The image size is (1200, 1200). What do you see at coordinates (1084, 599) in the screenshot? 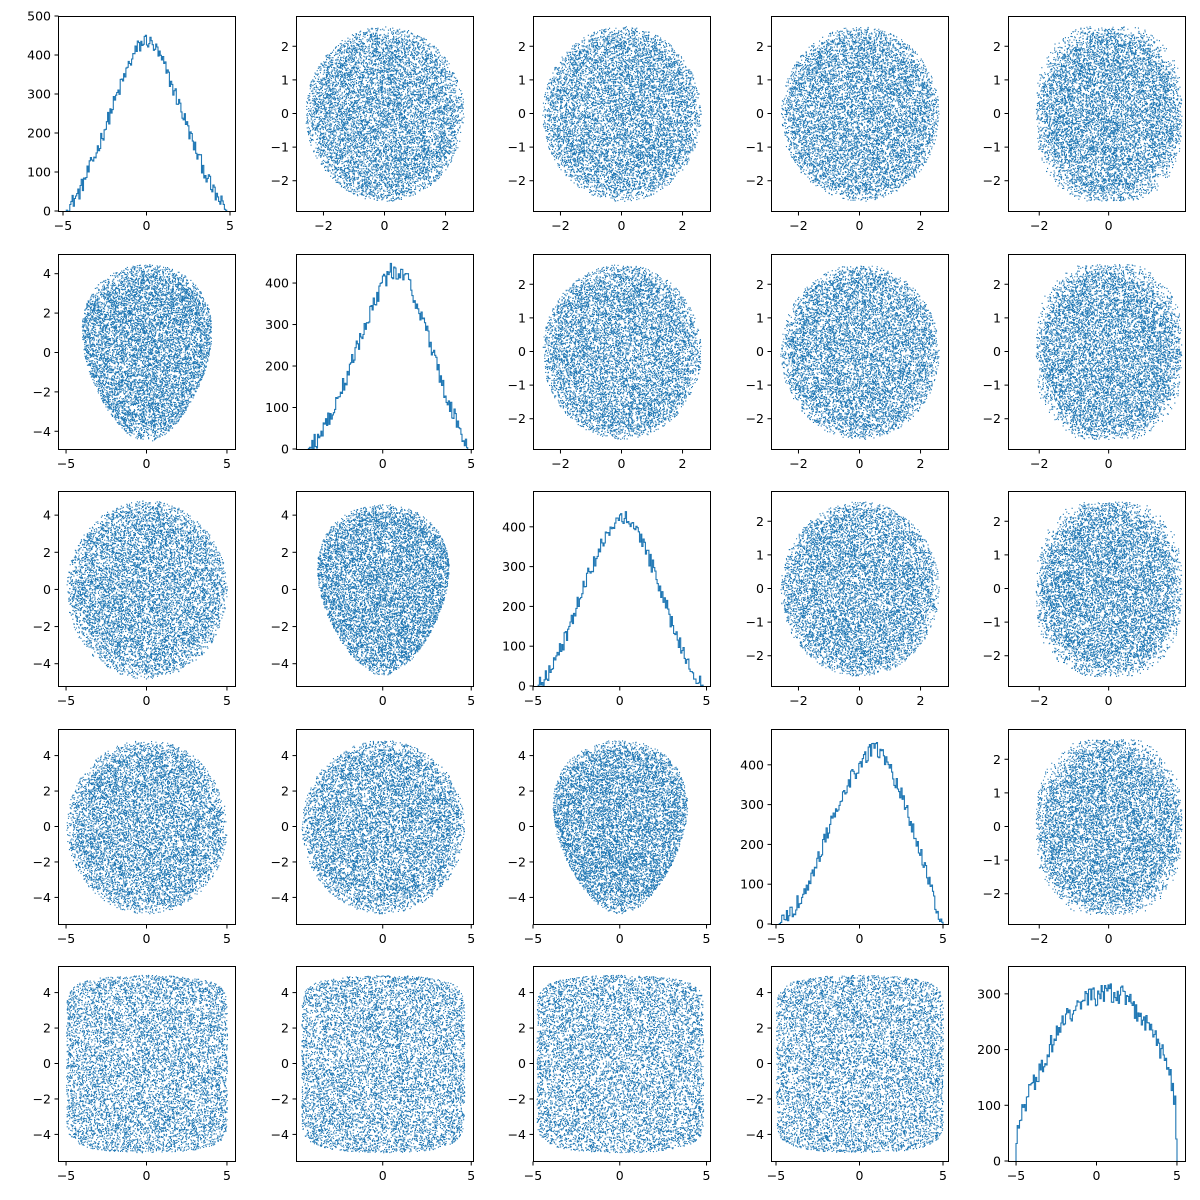
I see `subplot-r2-c4: −2 0 −2 −1 0 1 2` at bounding box center [1084, 599].